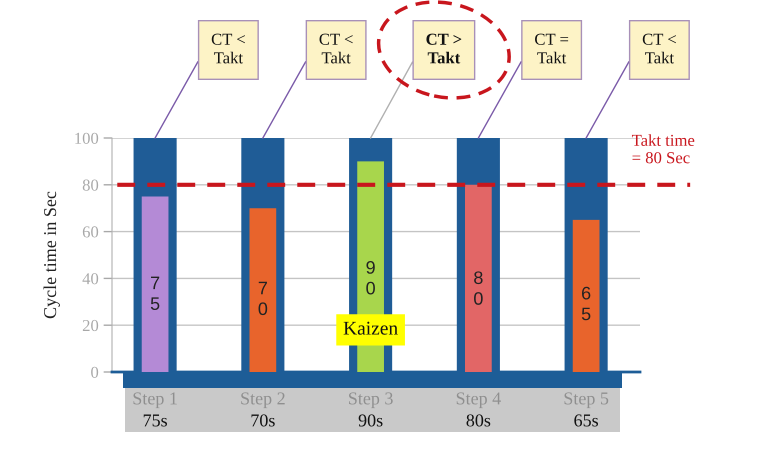 This screenshot has width=778, height=451. I want to click on x-tick-label: Step 2 70s, so click(263, 409).